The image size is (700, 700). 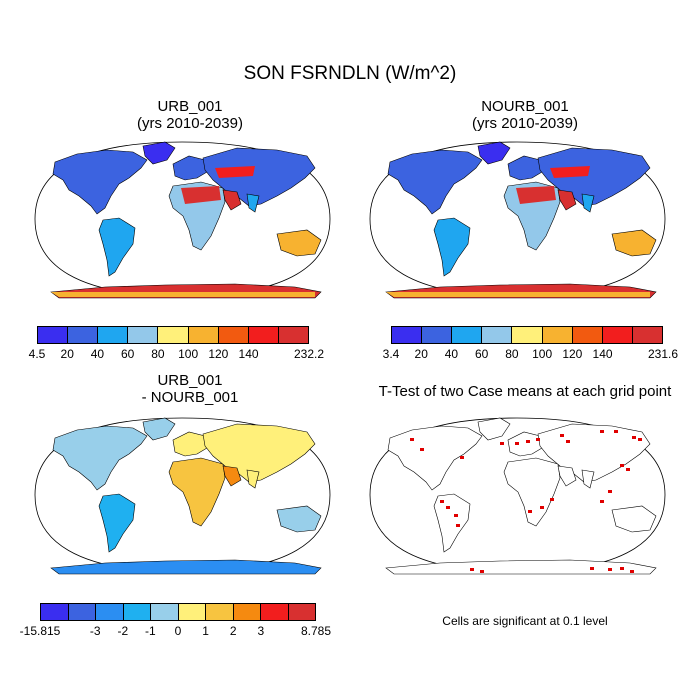 What do you see at coordinates (316, 631) in the screenshot?
I see `colorbar-tick-label: 8.785` at bounding box center [316, 631].